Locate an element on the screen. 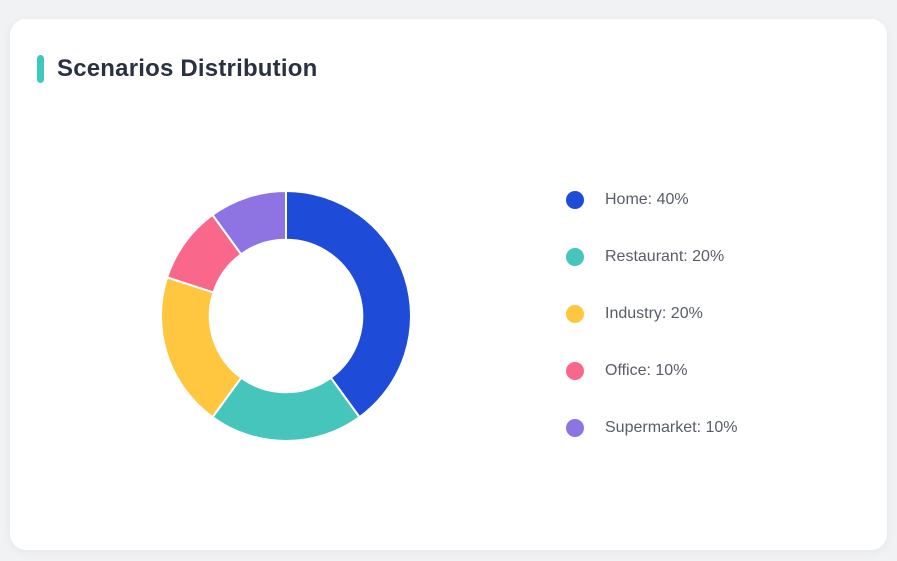 The image size is (897, 561). page-title: Scenarios Distribution is located at coordinates (187, 68).